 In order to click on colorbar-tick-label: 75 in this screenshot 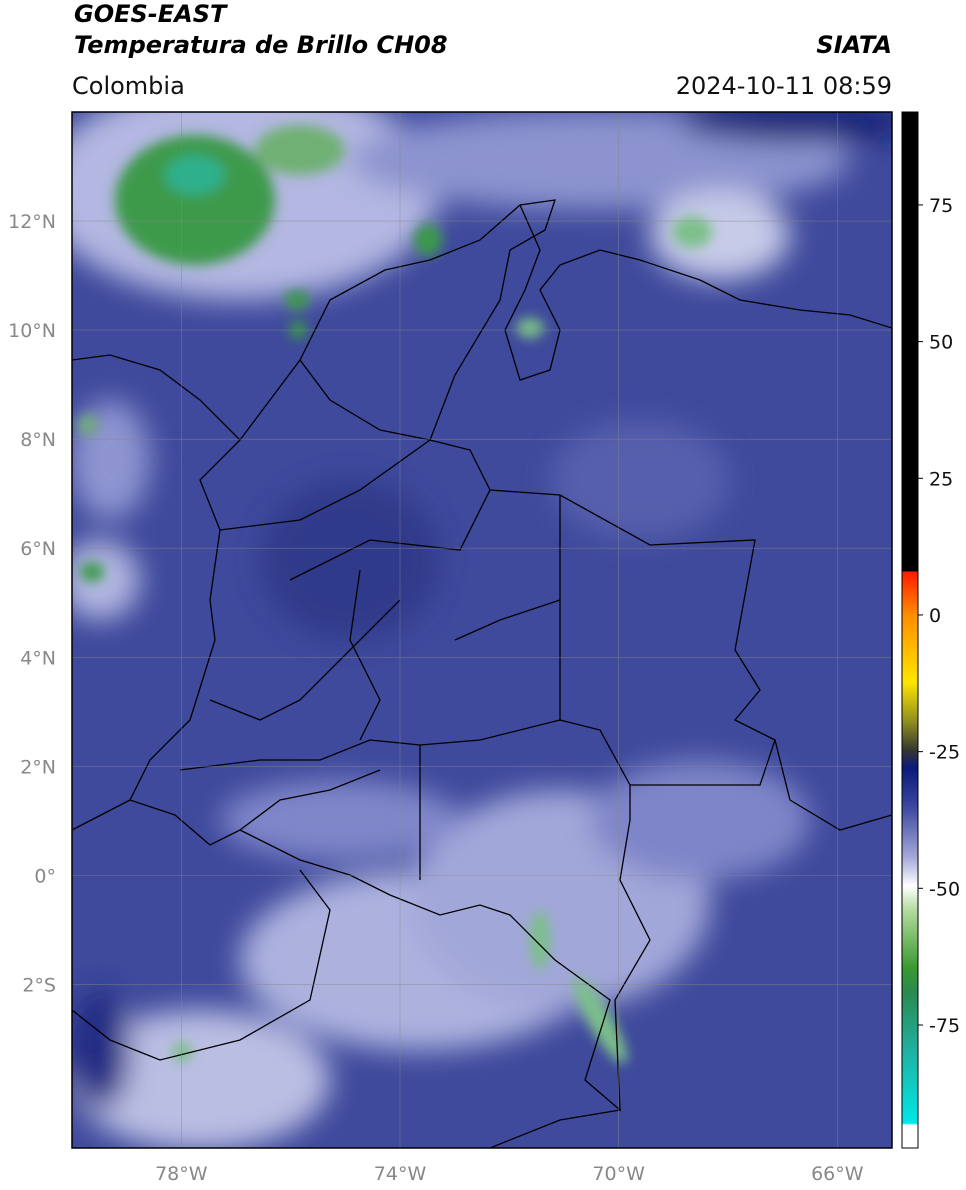, I will do `click(941, 206)`.